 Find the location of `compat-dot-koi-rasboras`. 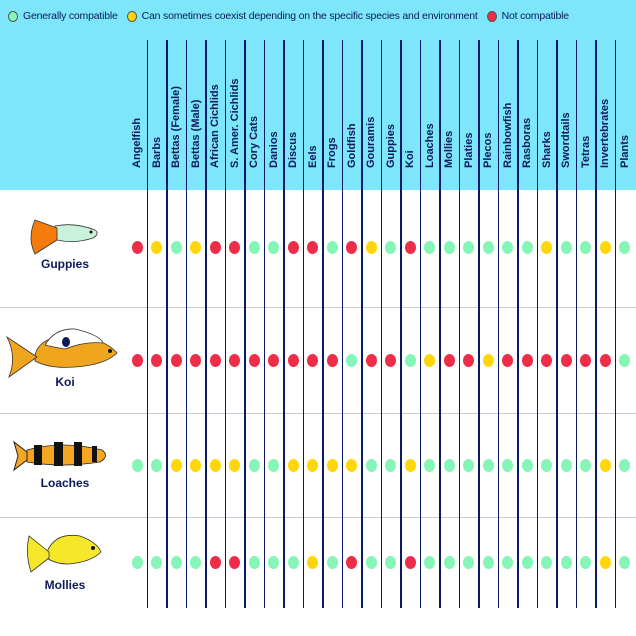

compat-dot-koi-rasboras is located at coordinates (527, 360).